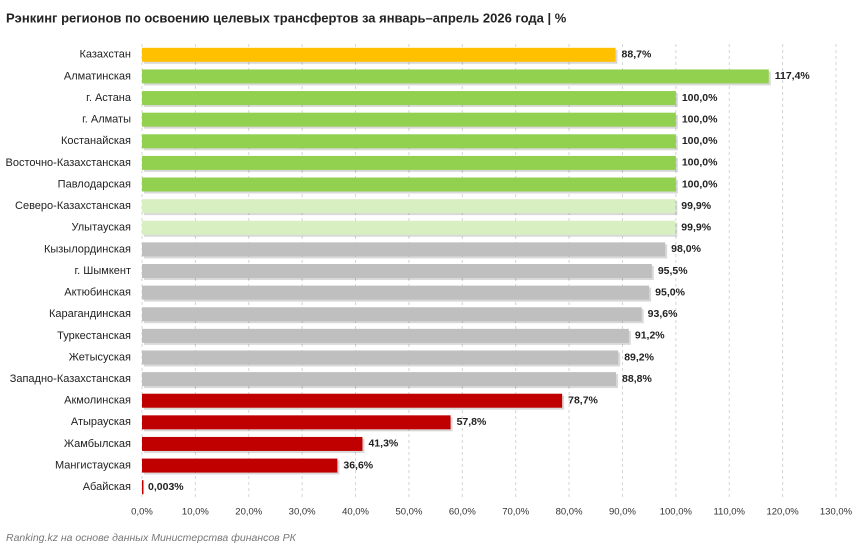  What do you see at coordinates (248, 512) in the screenshot?
I see `x-tick-label: 20,0%` at bounding box center [248, 512].